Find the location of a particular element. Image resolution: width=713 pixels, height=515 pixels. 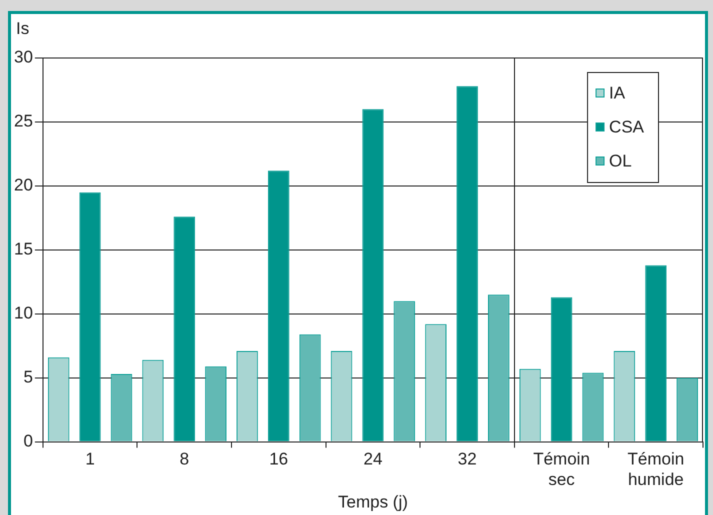

legend-label: IA is located at coordinates (617, 93).